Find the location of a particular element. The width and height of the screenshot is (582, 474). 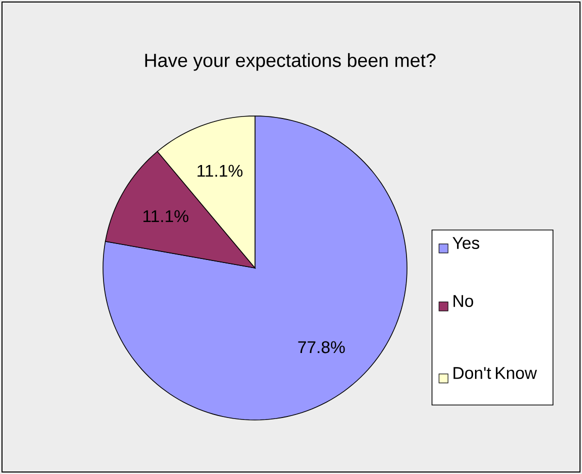

legend-label: No is located at coordinates (464, 301).